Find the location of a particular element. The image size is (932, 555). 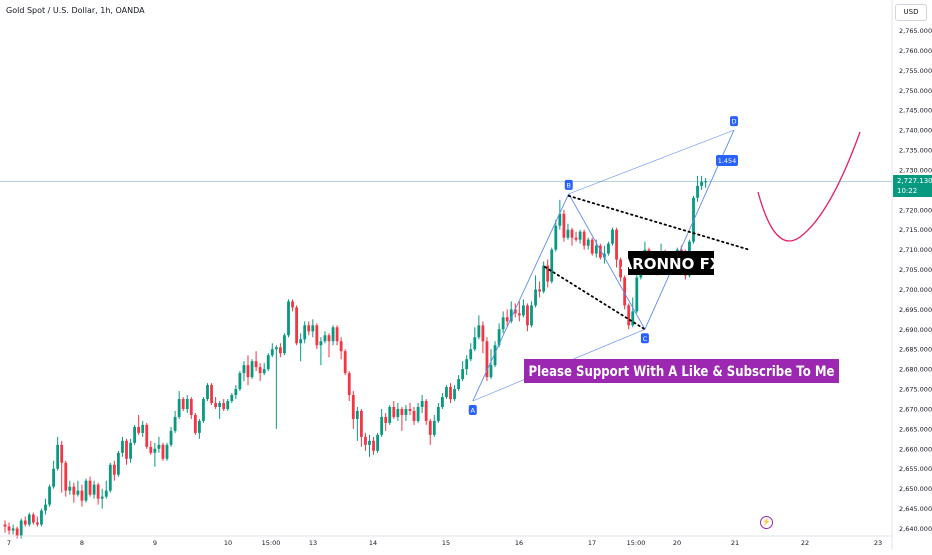

price-tick-label: 2,655.000 is located at coordinates (915, 469).